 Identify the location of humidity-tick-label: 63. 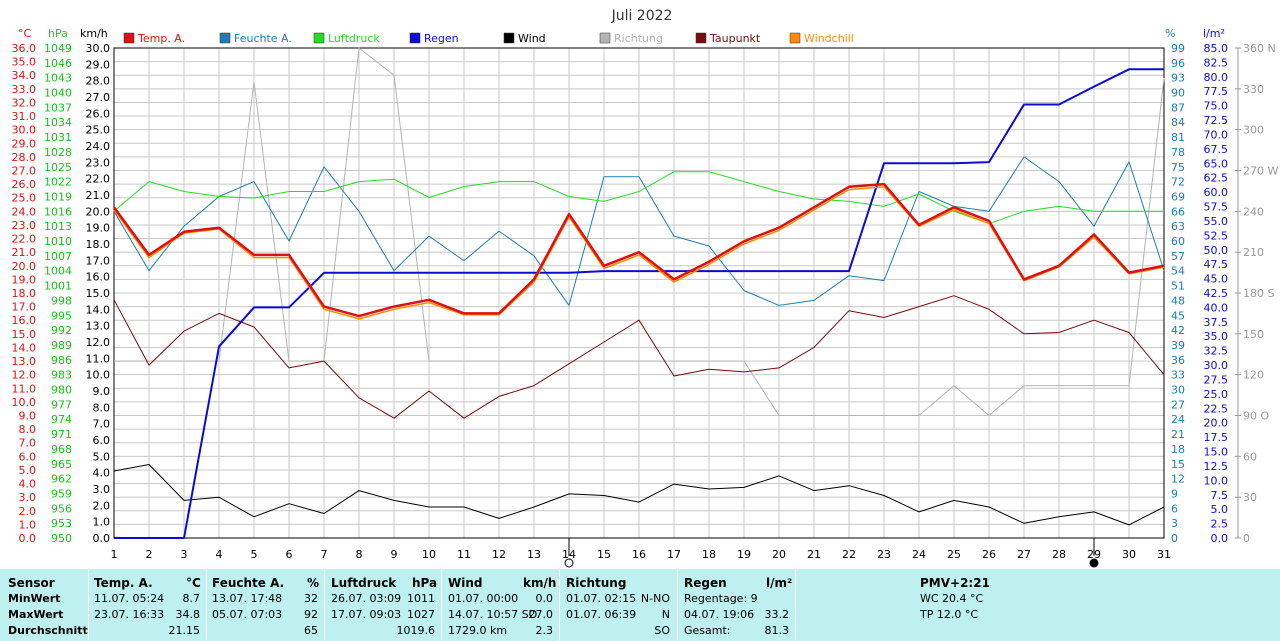
(1178, 226).